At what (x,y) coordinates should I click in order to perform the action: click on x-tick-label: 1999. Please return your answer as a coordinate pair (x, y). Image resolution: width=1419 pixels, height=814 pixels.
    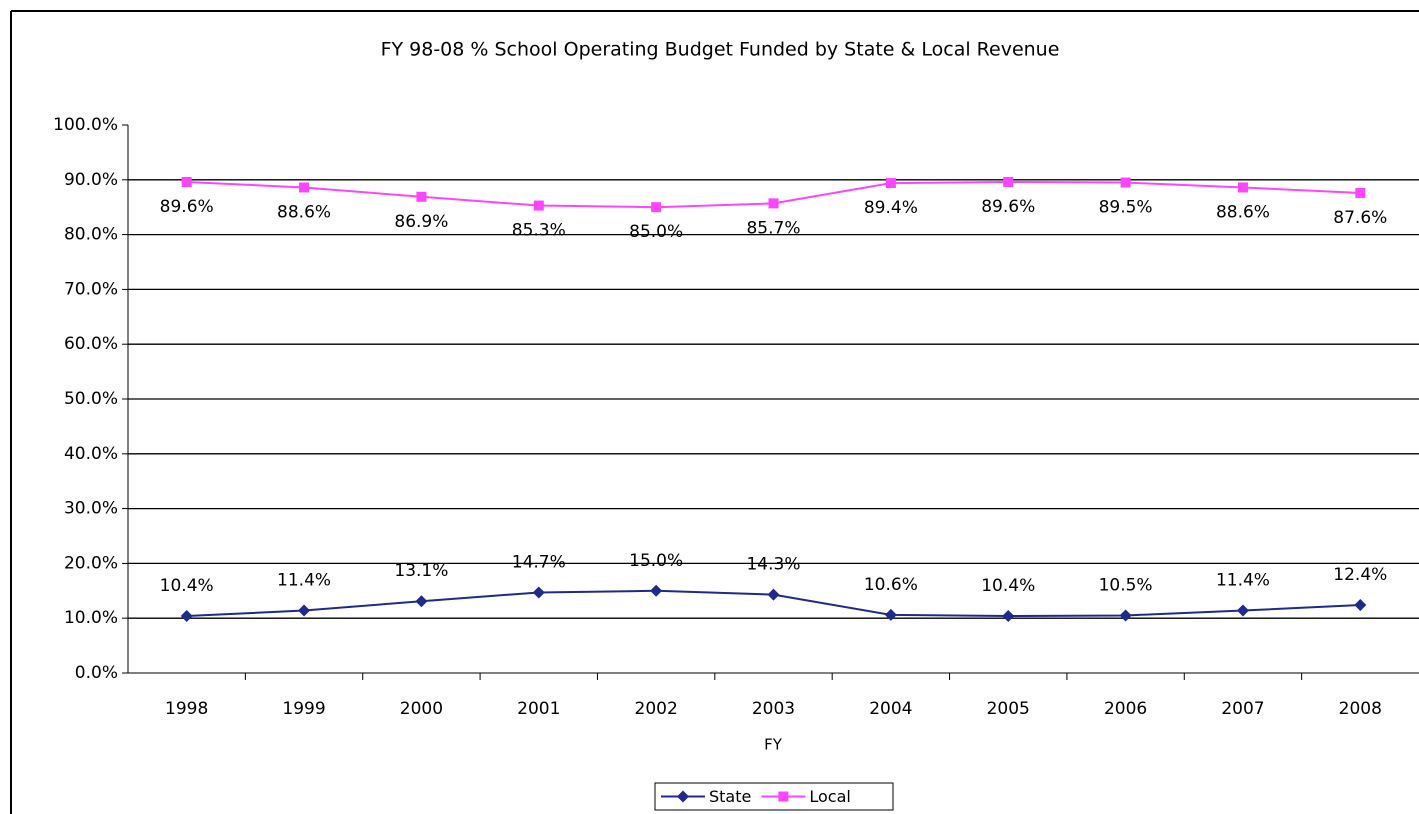
    Looking at the image, I should click on (303, 709).